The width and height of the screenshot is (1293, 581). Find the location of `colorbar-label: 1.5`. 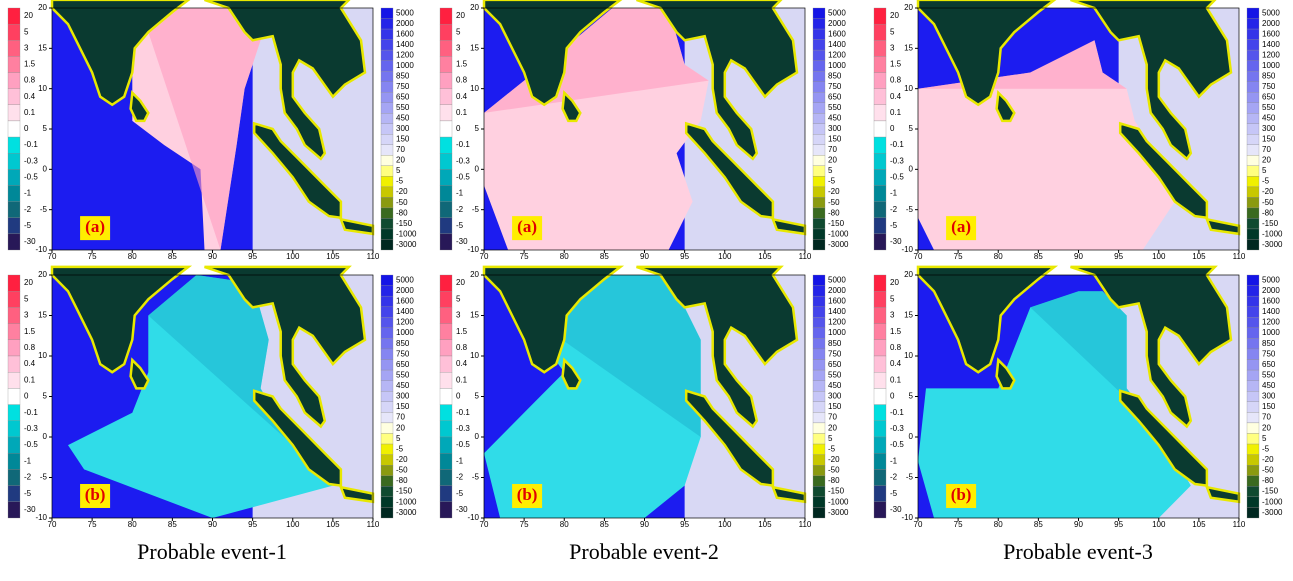

colorbar-label: 1.5 is located at coordinates (30, 331).